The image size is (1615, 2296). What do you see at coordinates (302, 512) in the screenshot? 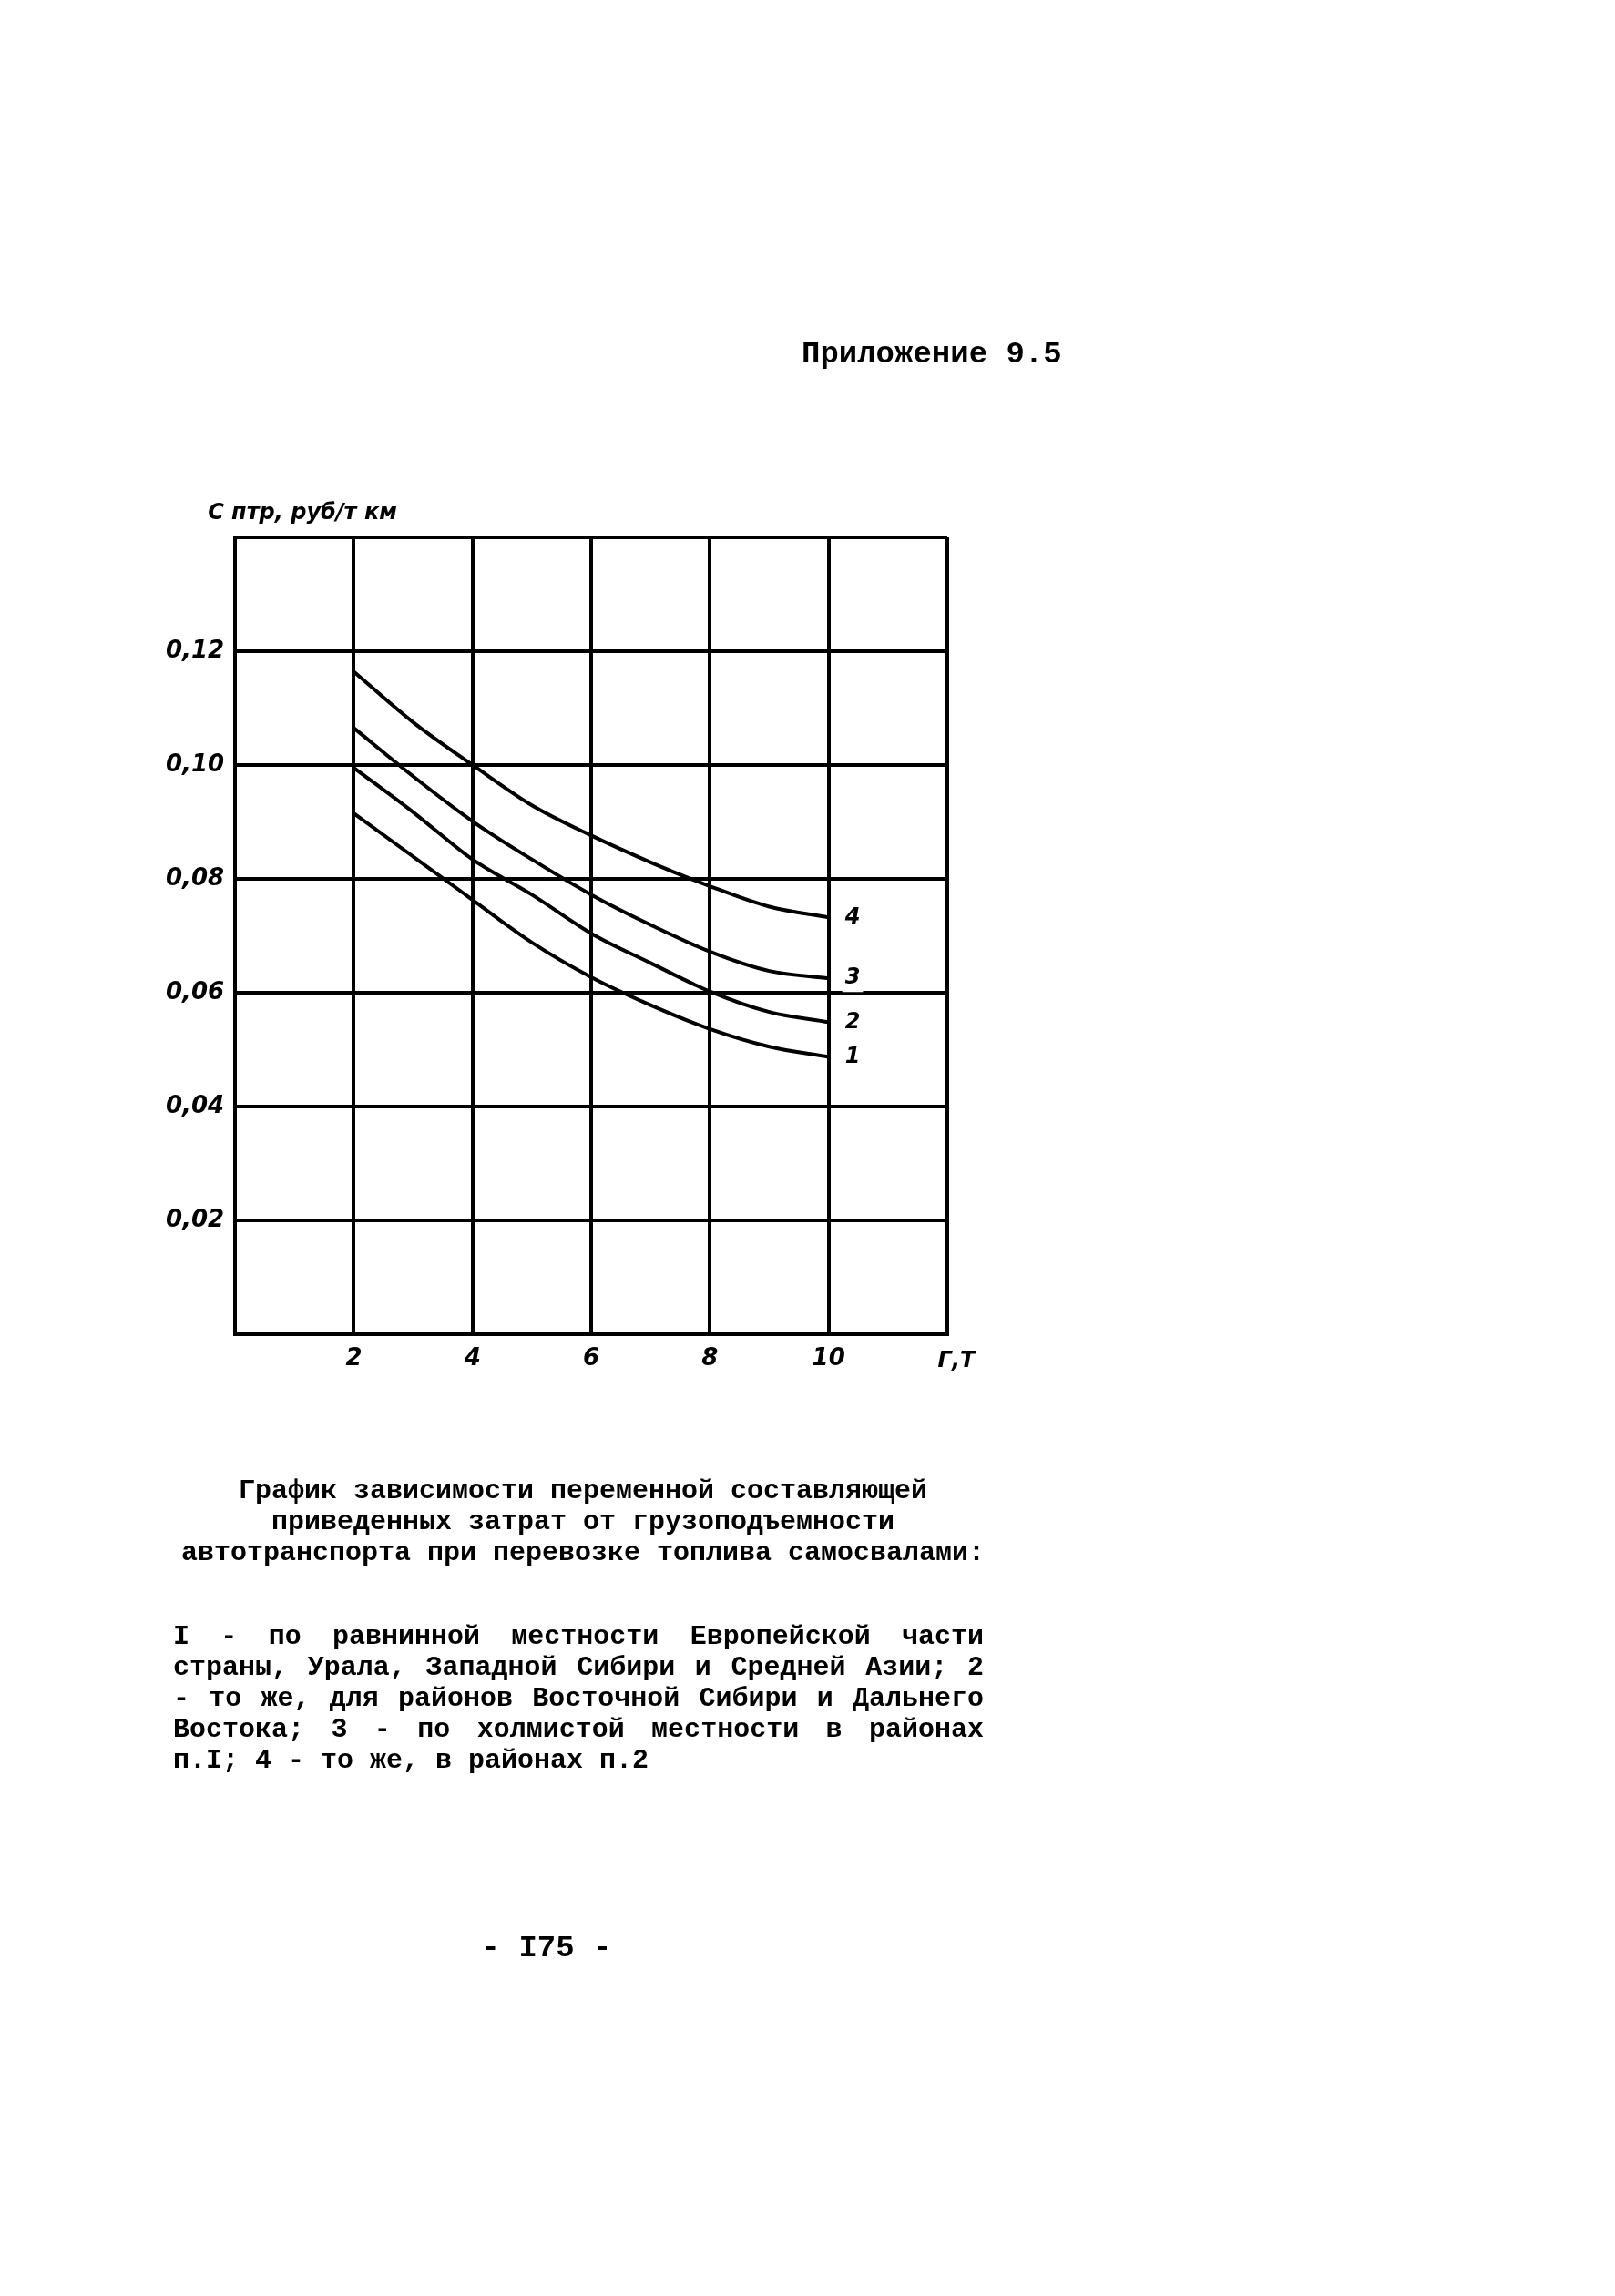
I see `y-axis-title: С птр, руб/т км` at bounding box center [302, 512].